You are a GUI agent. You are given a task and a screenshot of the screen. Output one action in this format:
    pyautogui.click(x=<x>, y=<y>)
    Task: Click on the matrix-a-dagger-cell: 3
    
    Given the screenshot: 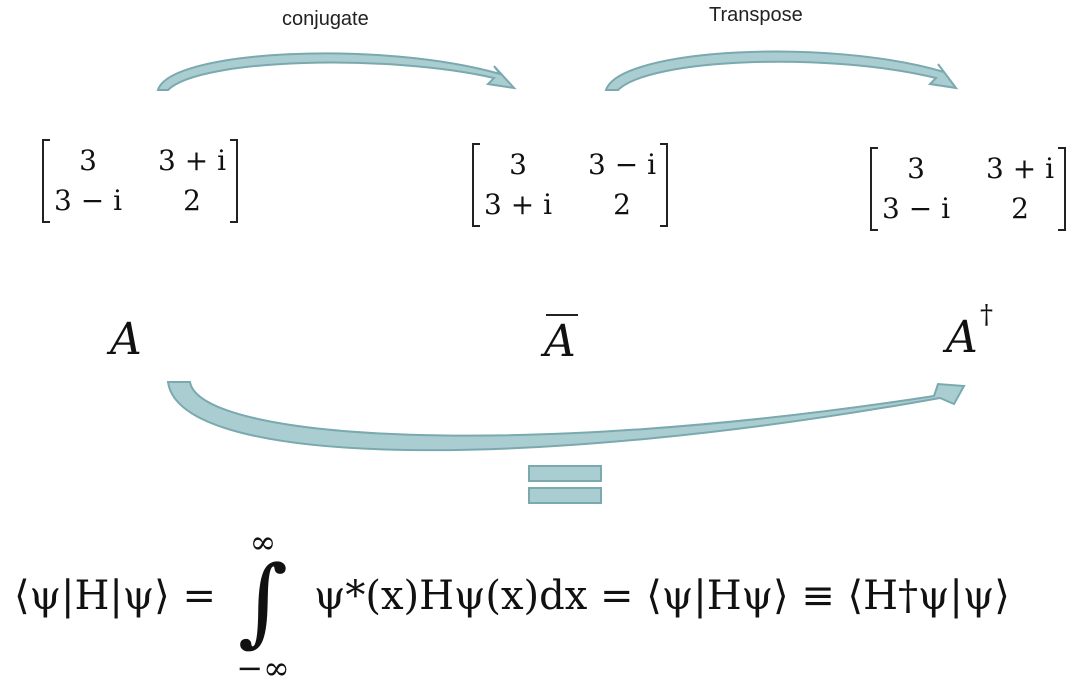 What is the action you would take?
    pyautogui.click(x=916, y=168)
    